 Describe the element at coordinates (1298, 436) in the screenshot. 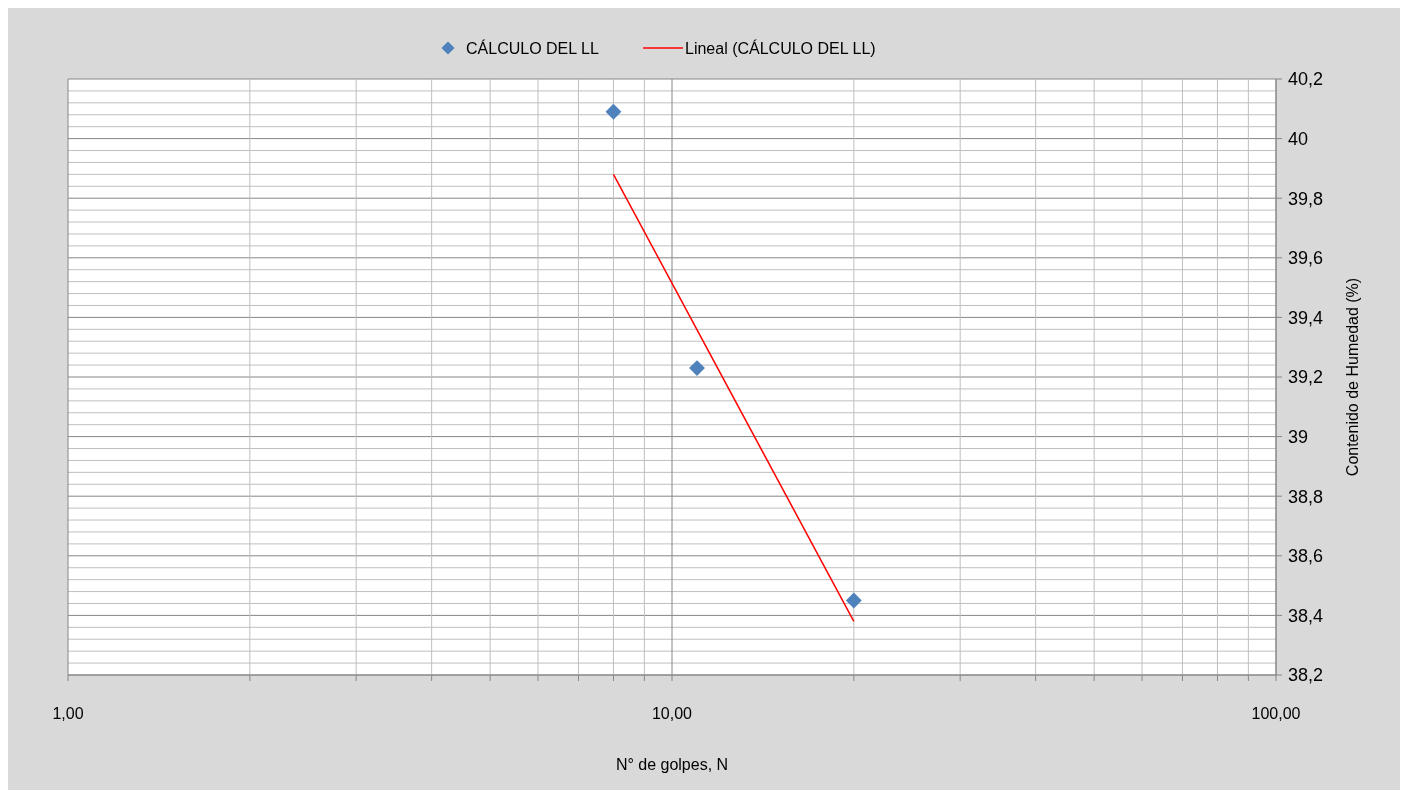

I see `y-tick-label: 39` at that location.